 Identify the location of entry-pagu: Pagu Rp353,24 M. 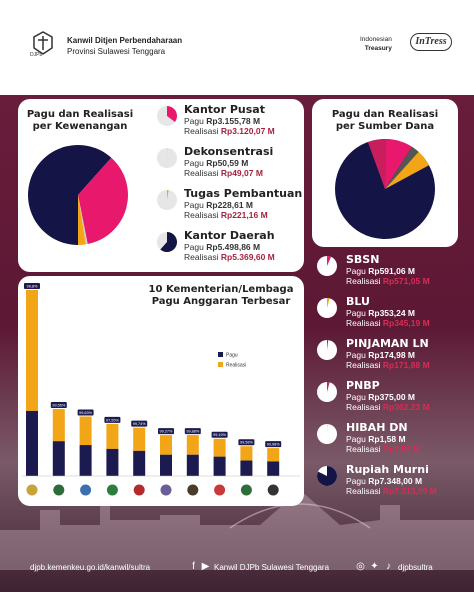
(381, 313).